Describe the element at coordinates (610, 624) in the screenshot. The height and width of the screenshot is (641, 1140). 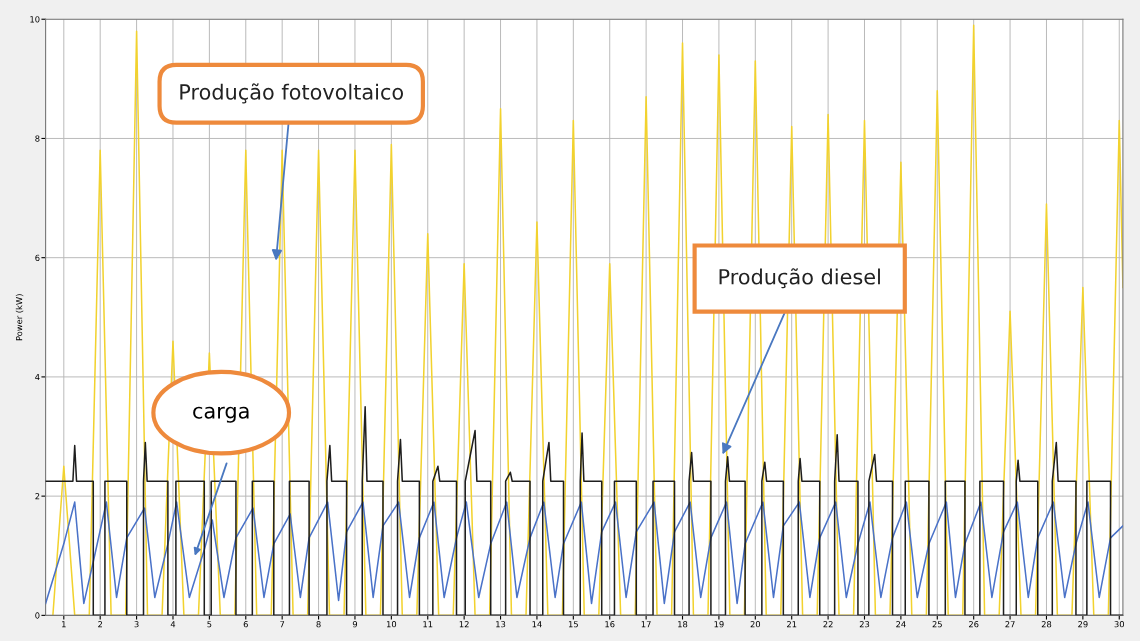
I see `x-tick-label: 16` at that location.